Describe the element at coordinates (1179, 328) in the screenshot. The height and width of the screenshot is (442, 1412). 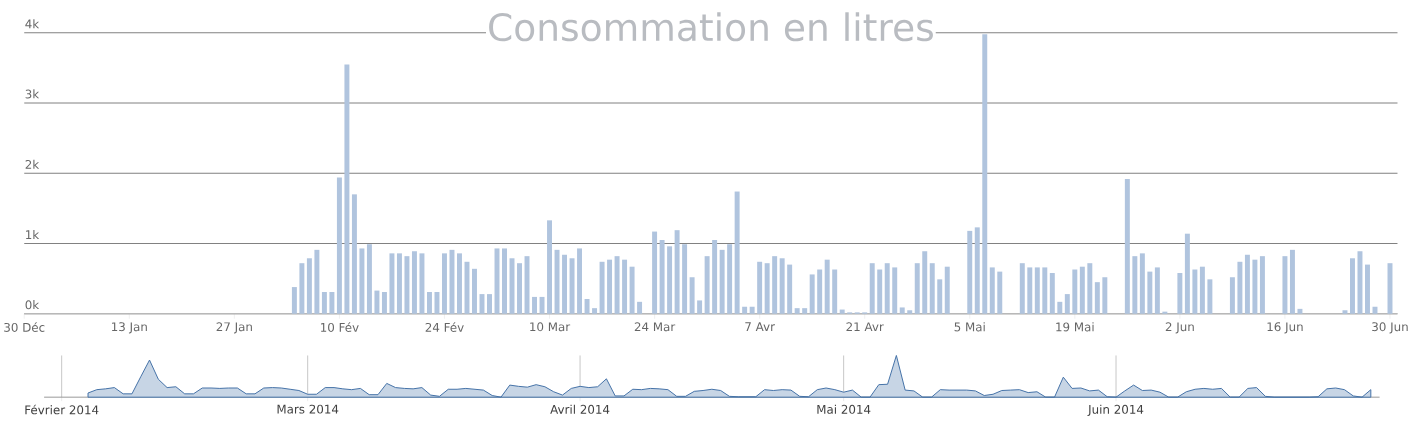
I see `x-tick-label: 2 Jun` at that location.